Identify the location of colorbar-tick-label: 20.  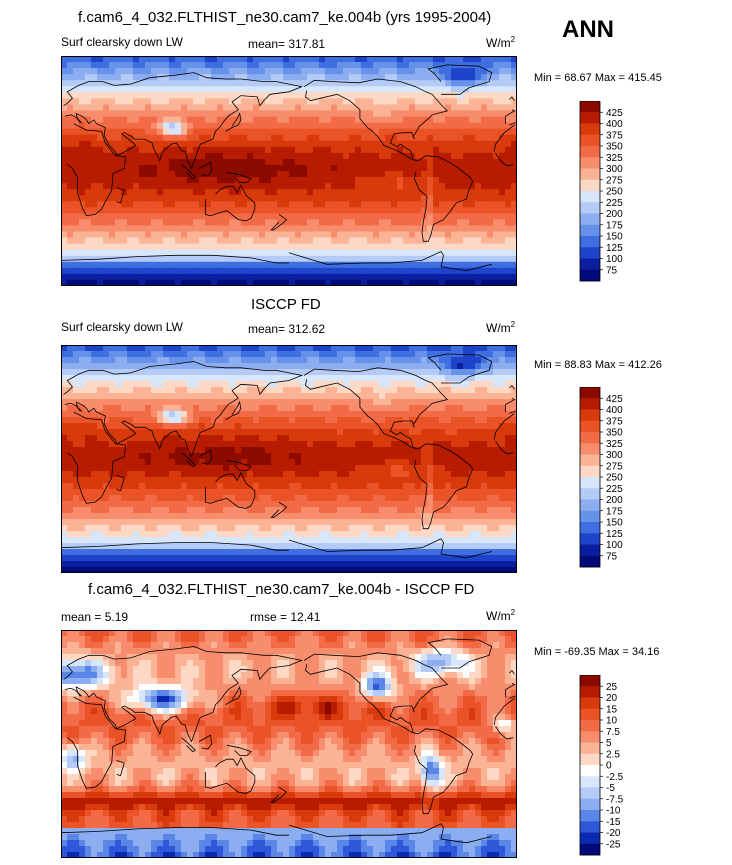
(612, 698).